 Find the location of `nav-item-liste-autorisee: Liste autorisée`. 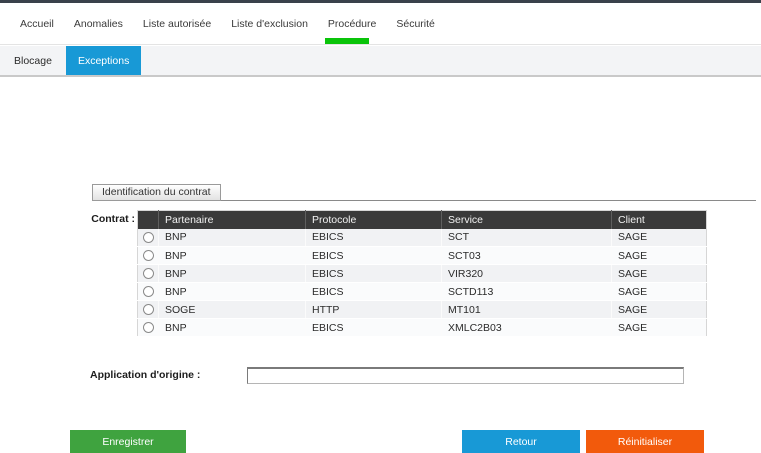

nav-item-liste-autorisee: Liste autorisée is located at coordinates (177, 23).